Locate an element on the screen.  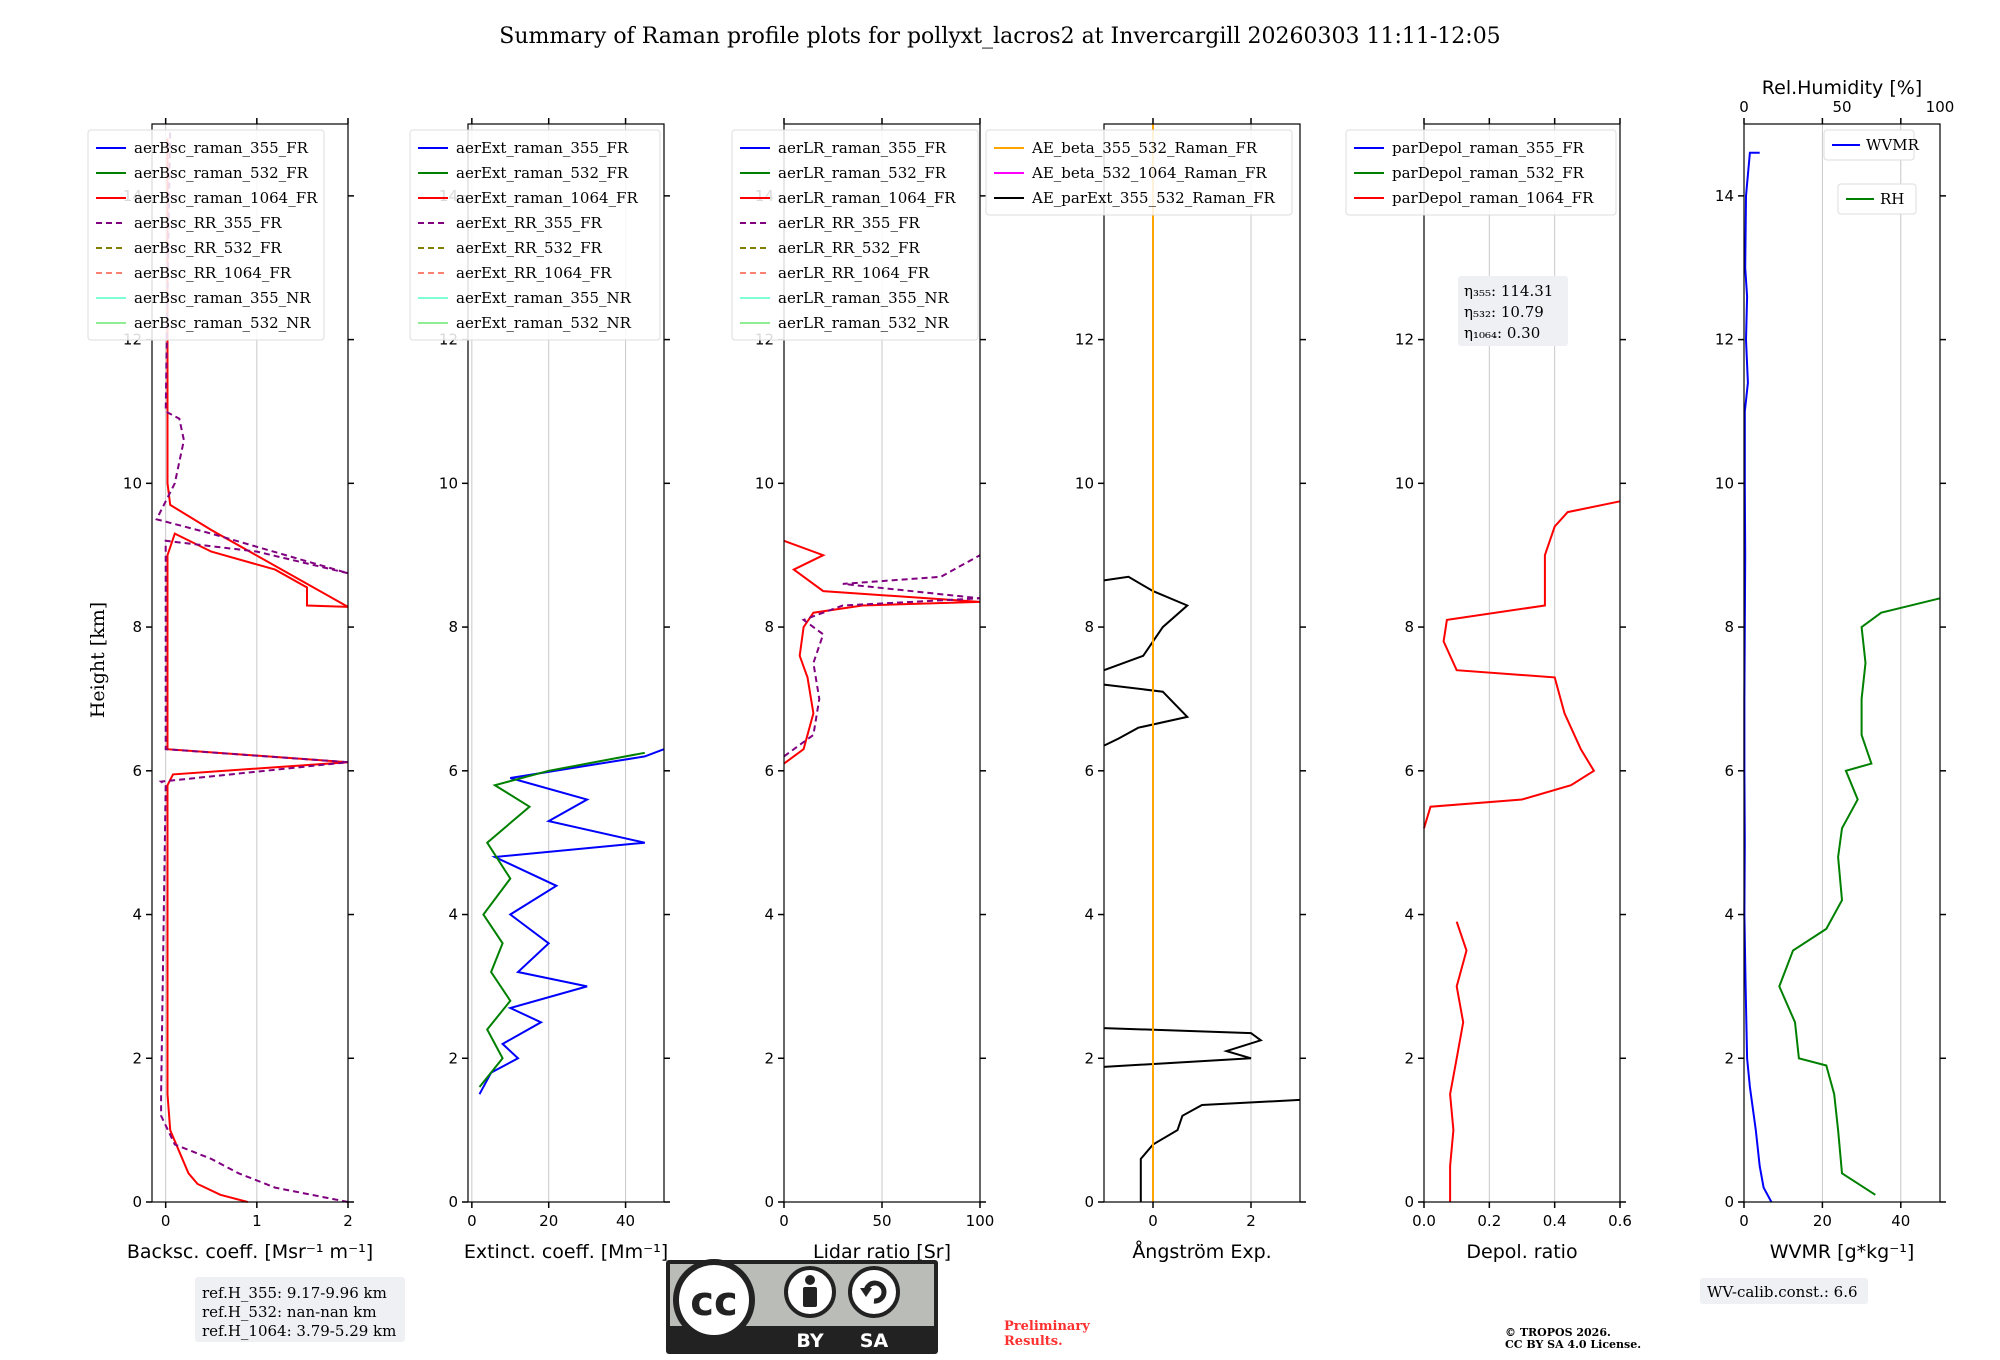
series-line-aerext-raman-532-fr is located at coordinates (561, 919).